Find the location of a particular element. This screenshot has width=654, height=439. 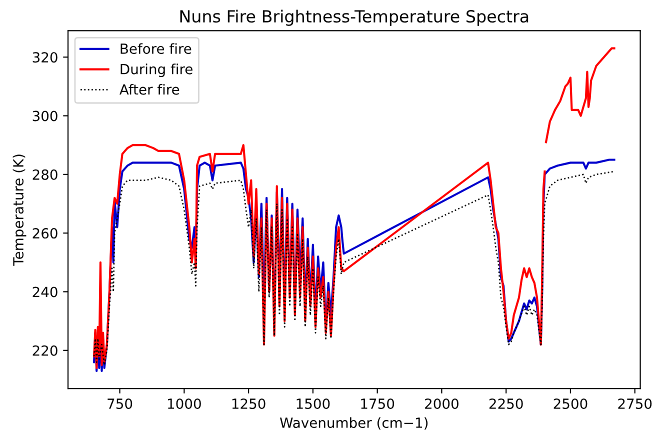

y-tick-label: 220 is located at coordinates (45, 350).